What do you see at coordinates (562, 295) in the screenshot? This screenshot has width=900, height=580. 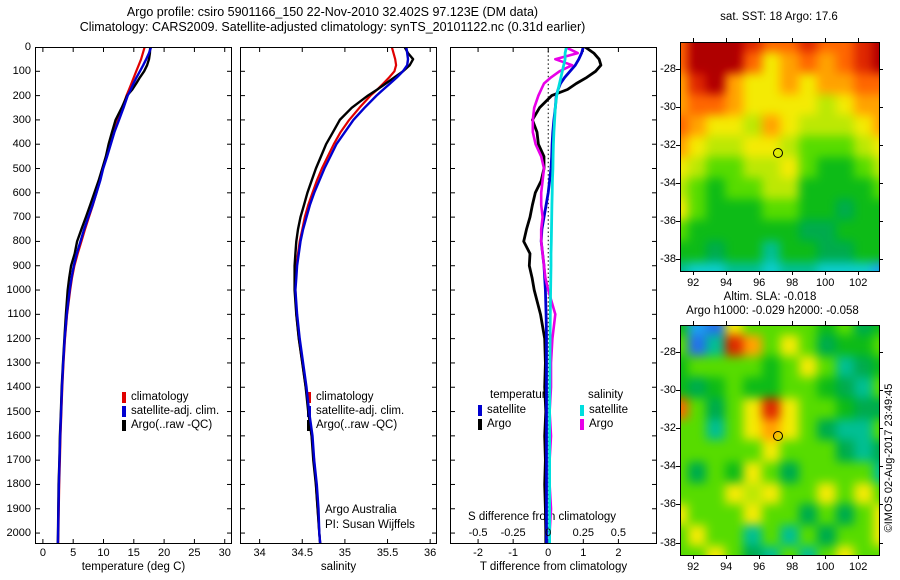 I see `series-satellite-t-diff` at bounding box center [562, 295].